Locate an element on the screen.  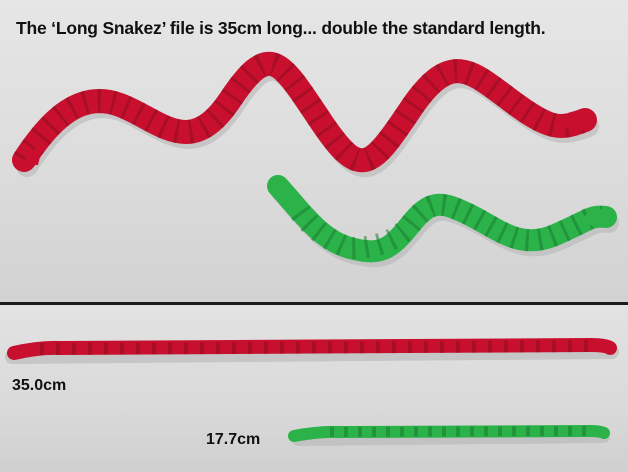
green-snake-head is located at coordinates (598, 218).